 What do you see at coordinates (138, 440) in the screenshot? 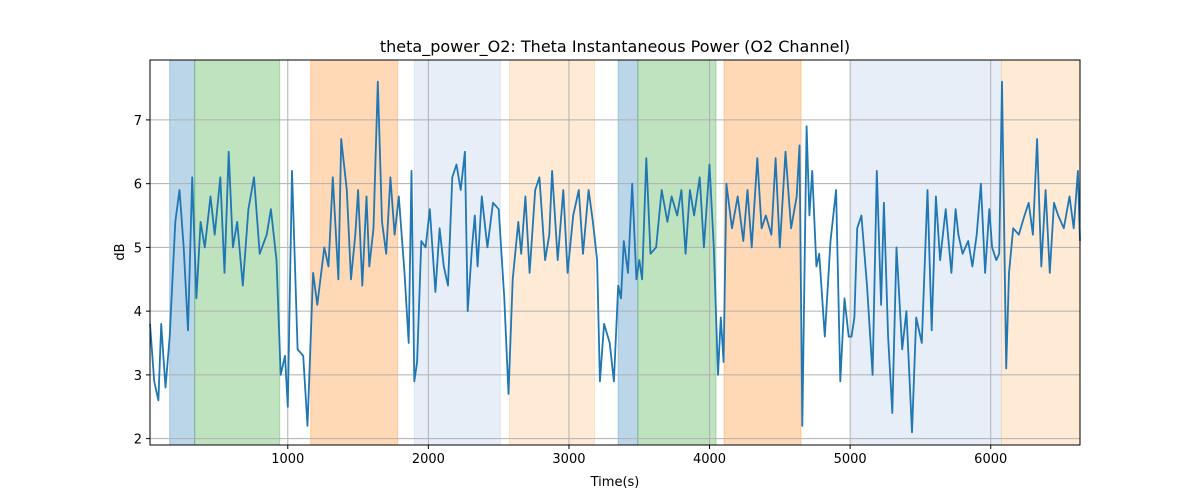
I see `y-tick-label: 2` at bounding box center [138, 440].